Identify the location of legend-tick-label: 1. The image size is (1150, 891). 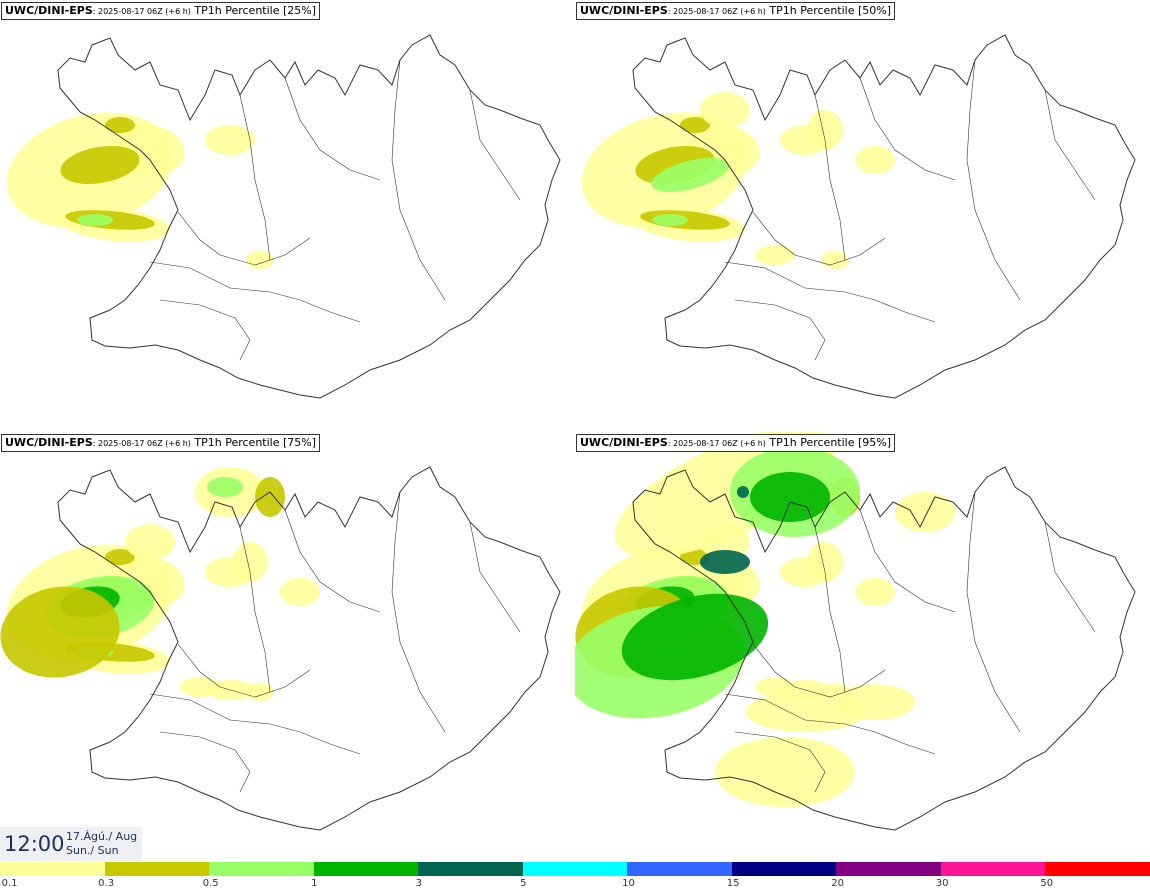
(314, 883).